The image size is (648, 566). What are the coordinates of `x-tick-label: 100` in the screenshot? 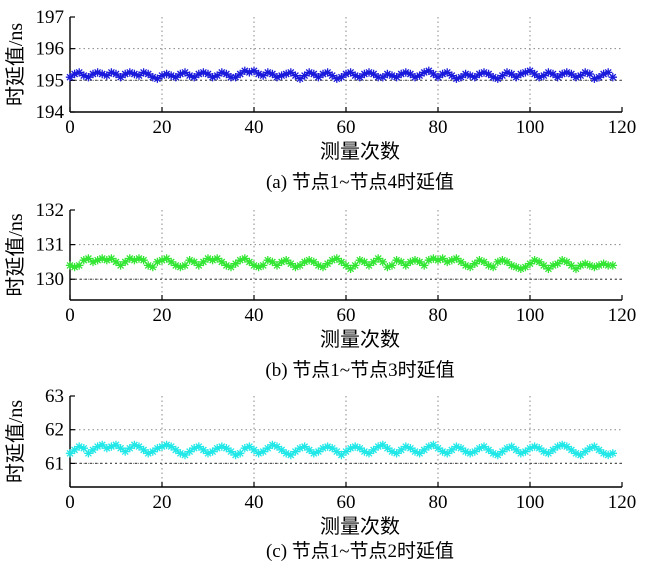 It's located at (530, 315).